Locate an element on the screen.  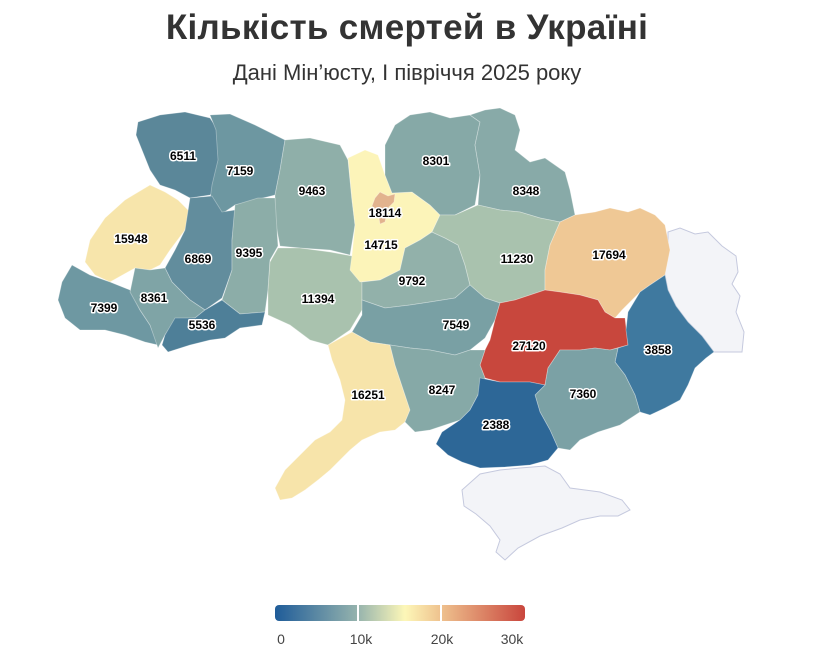
label-zakarpattia: 7399 is located at coordinates (104, 308).